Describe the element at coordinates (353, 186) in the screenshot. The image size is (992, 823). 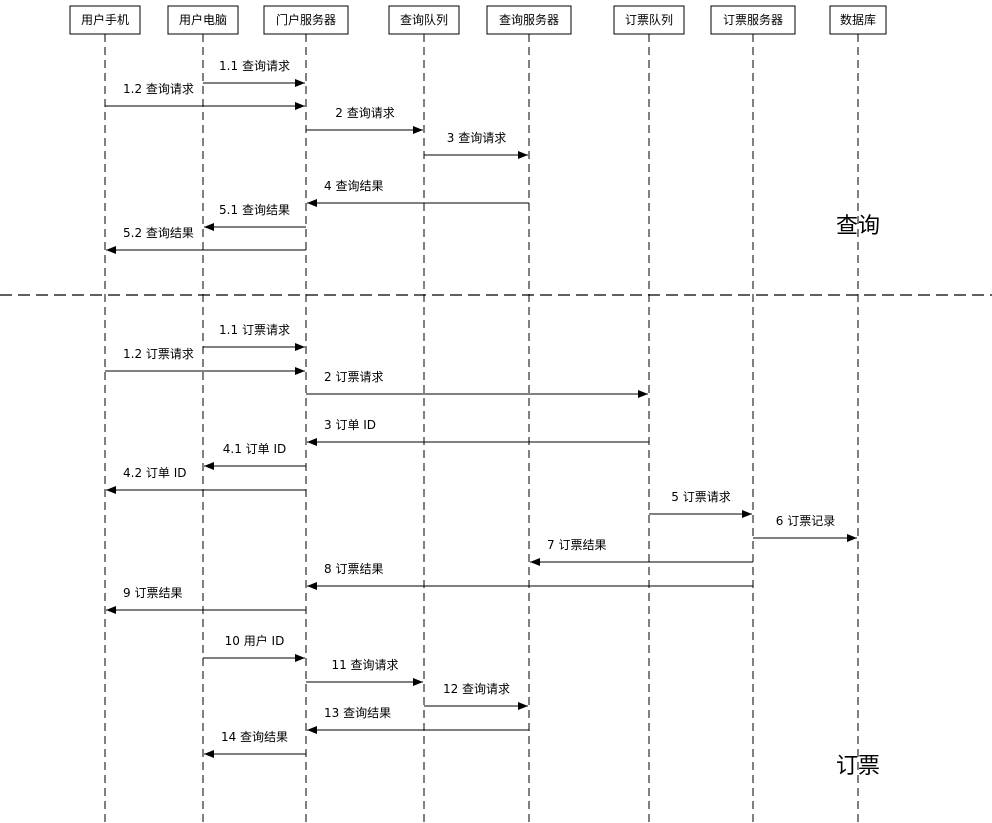
I see `message-label: 4 查询结果` at that location.